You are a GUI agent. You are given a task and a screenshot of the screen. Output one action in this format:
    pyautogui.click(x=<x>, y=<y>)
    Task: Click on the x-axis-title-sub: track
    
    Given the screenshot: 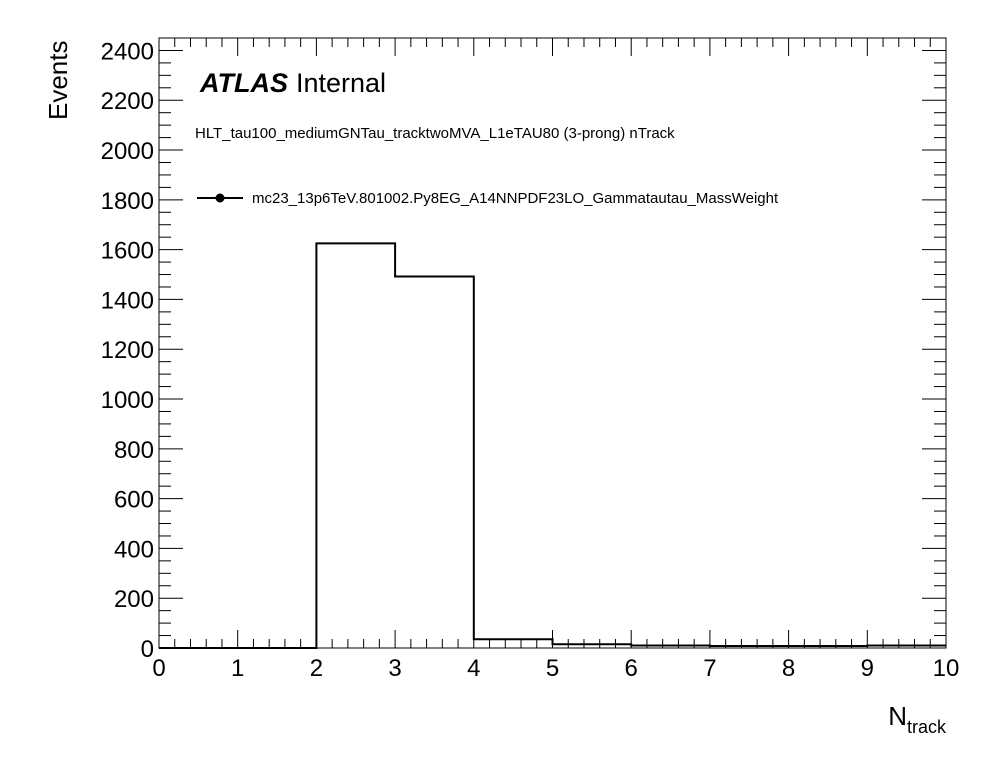 What is the action you would take?
    pyautogui.click(x=927, y=727)
    